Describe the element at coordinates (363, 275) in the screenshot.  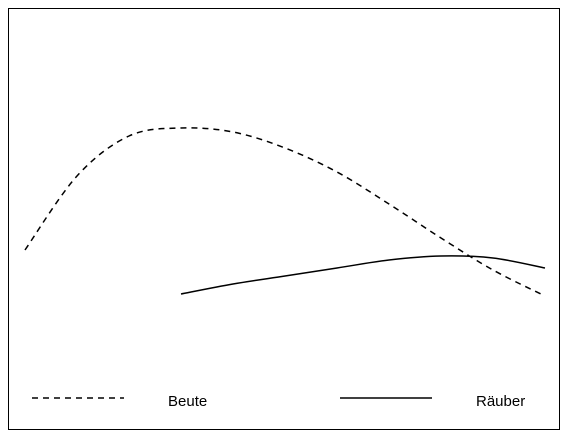
I see `series-line` at that location.